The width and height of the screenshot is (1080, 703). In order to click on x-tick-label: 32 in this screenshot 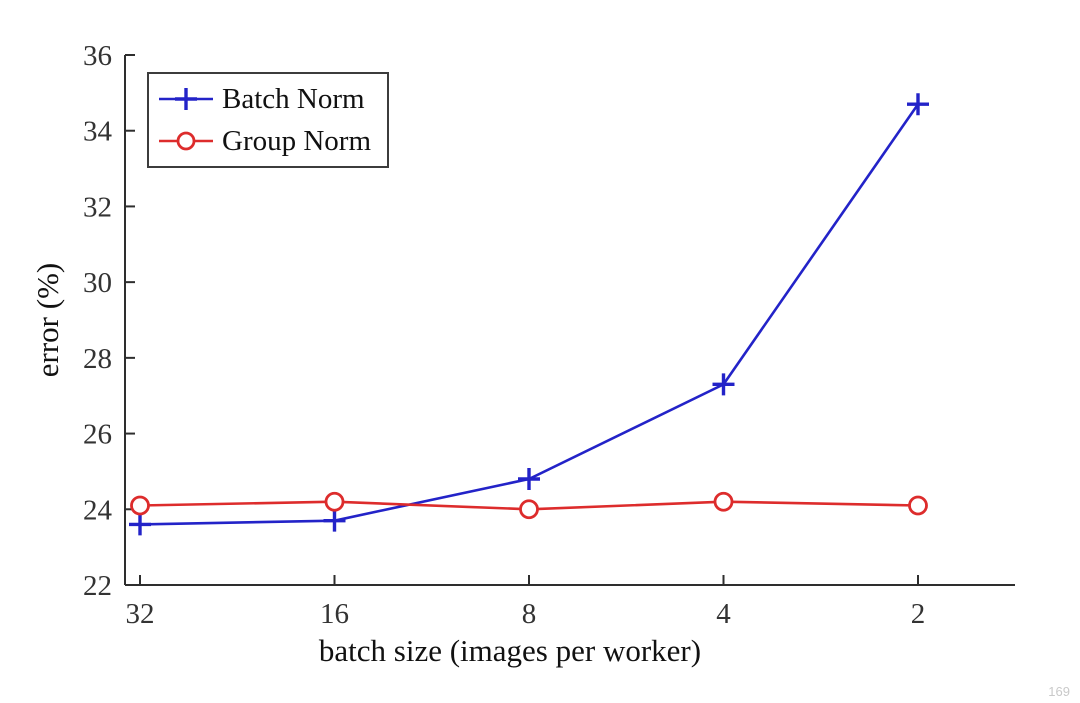, I will do `click(140, 614)`.